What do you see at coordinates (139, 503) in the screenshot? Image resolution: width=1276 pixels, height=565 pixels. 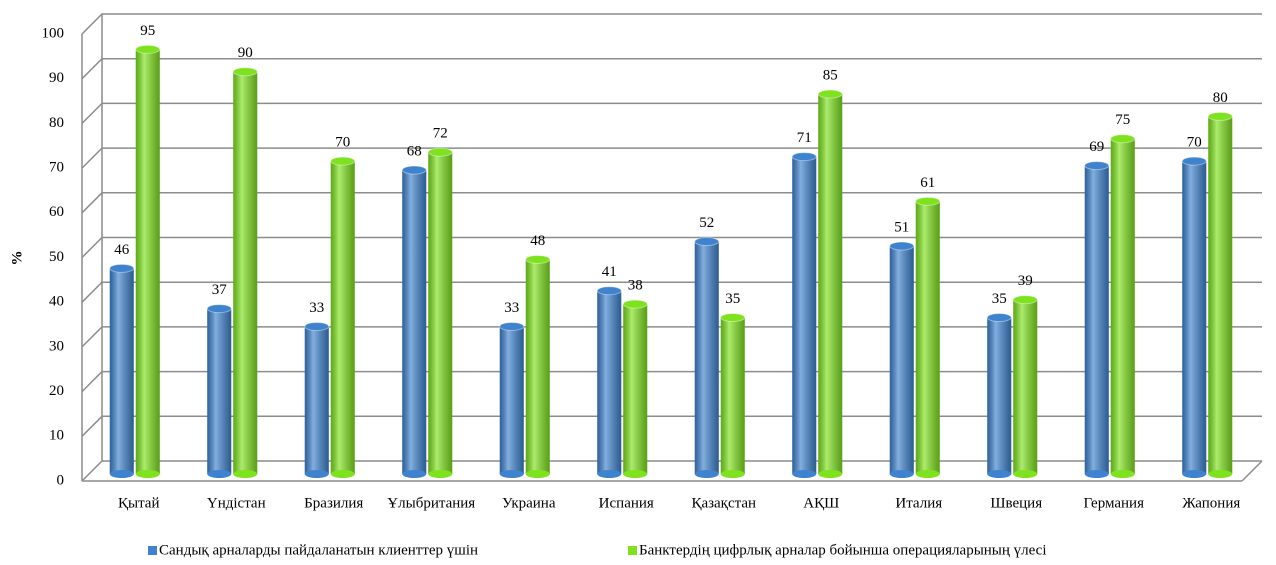 I see `x-tick-label: Қытай` at bounding box center [139, 503].